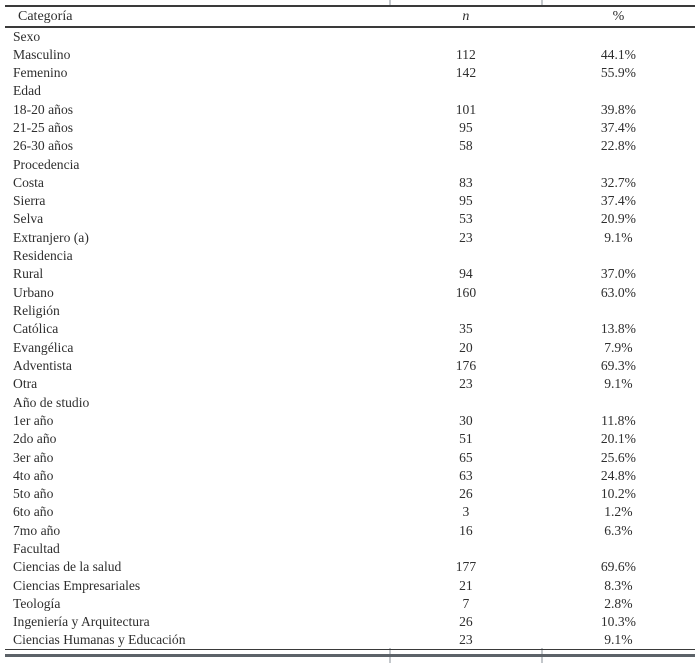 Image resolution: width=698 pixels, height=663 pixels. Describe the element at coordinates (81, 622) in the screenshot. I see `category-cell: Ingeniería y Arquitectura` at that location.